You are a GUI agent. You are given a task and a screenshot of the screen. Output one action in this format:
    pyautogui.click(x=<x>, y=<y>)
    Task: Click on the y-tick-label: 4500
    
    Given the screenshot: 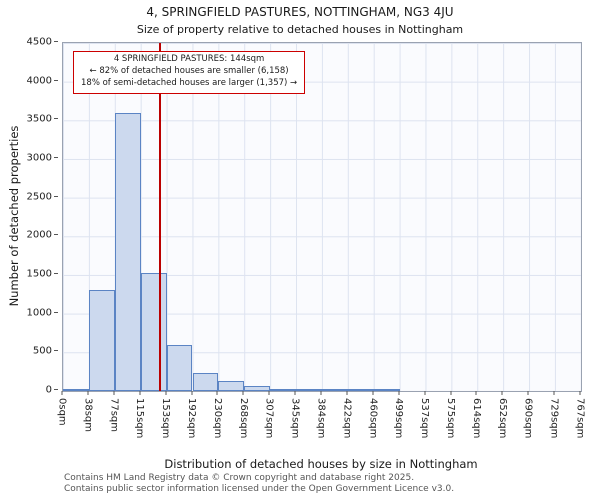 What is the action you would take?
    pyautogui.click(x=39, y=42)
    